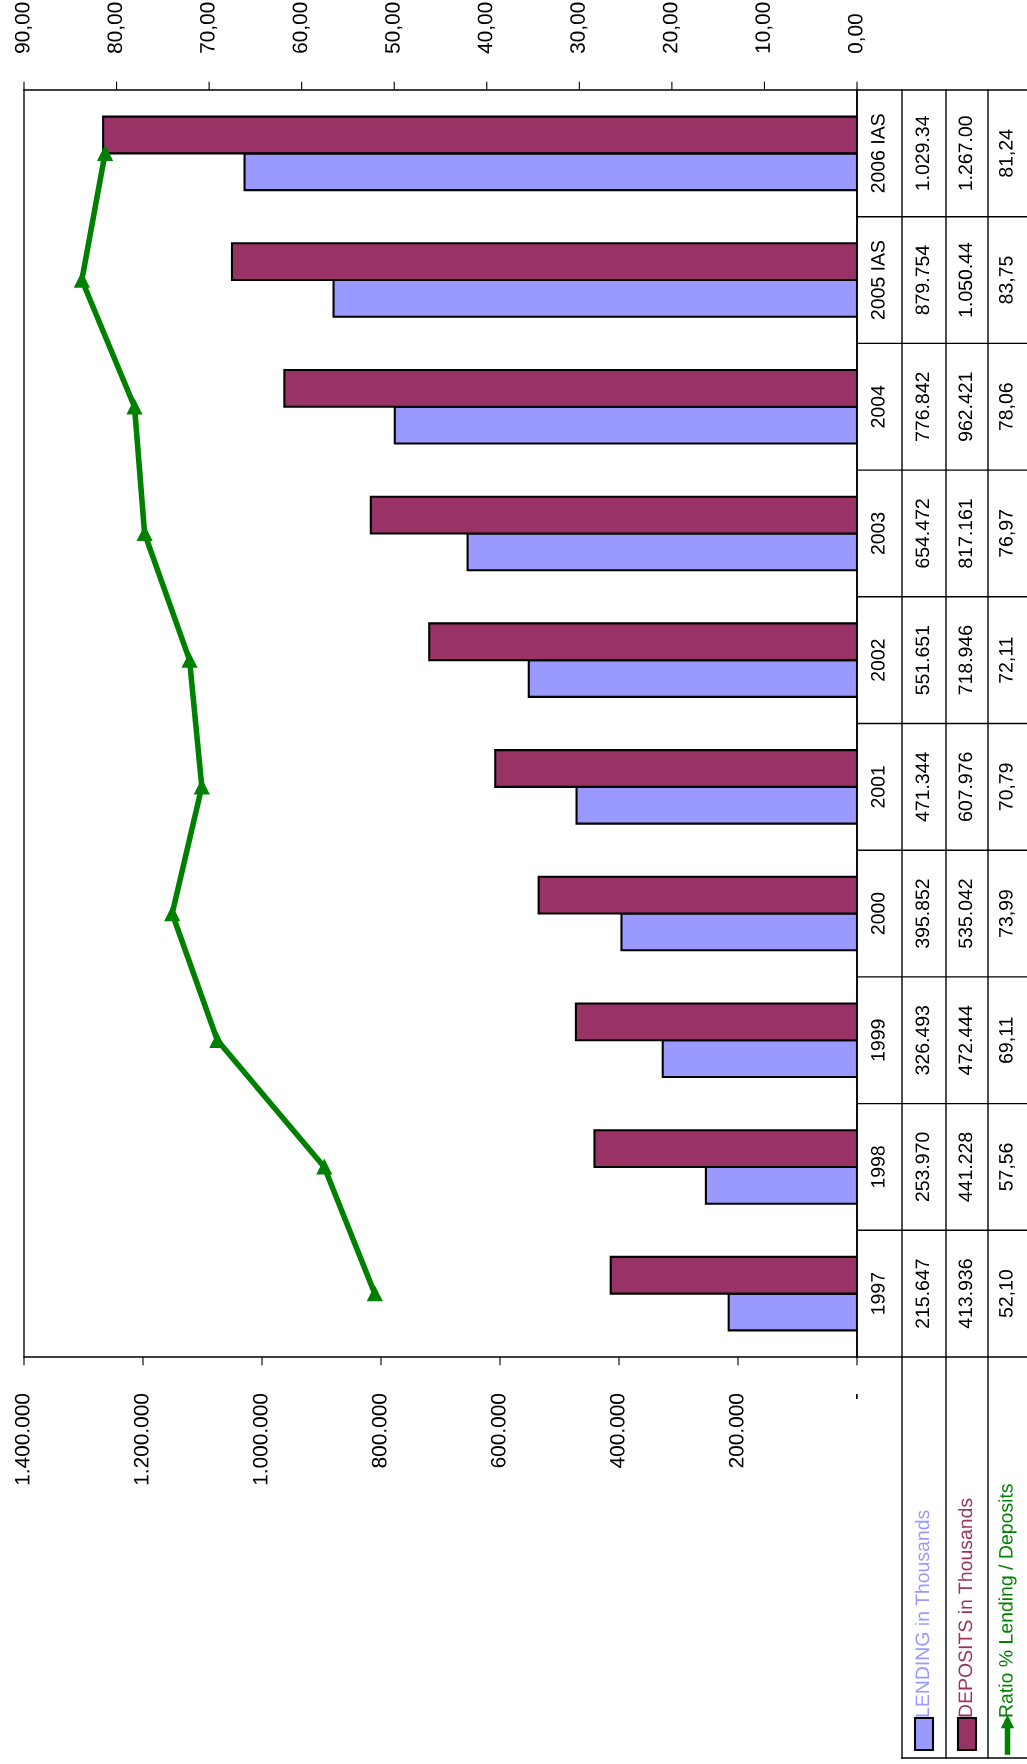 The height and width of the screenshot is (1764, 1027). I want to click on y-tick-label: 1998, so click(877, 1167).